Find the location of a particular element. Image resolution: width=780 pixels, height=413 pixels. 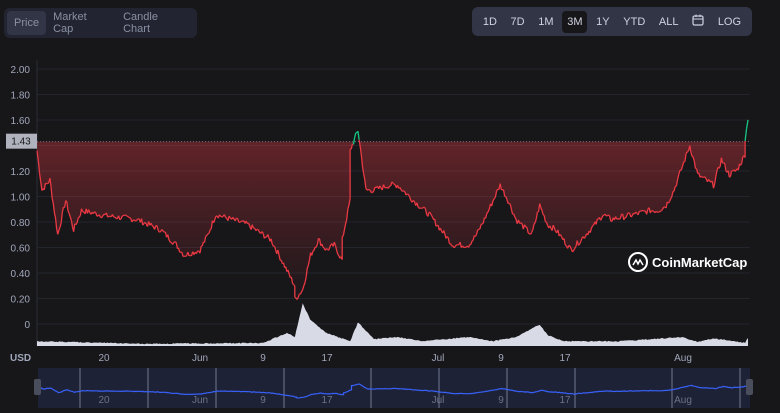

coinmarketcap-watermark: CoinMarketCap is located at coordinates (687, 262).